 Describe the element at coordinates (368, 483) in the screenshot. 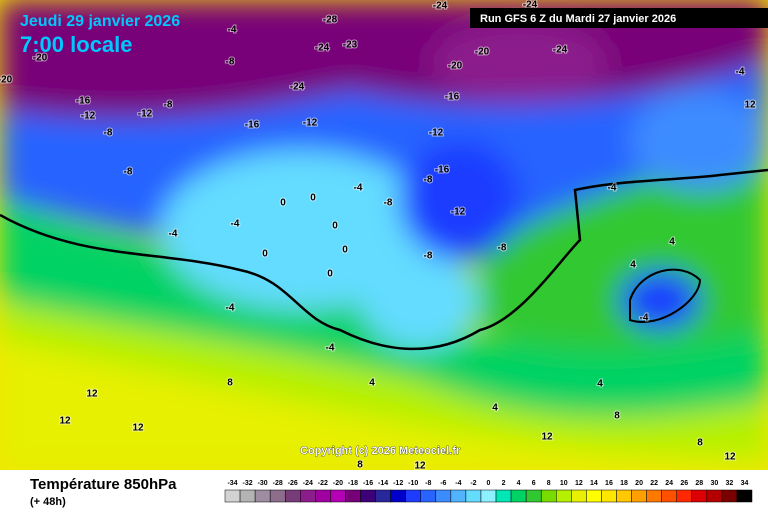

I see `scale-label: -16` at that location.